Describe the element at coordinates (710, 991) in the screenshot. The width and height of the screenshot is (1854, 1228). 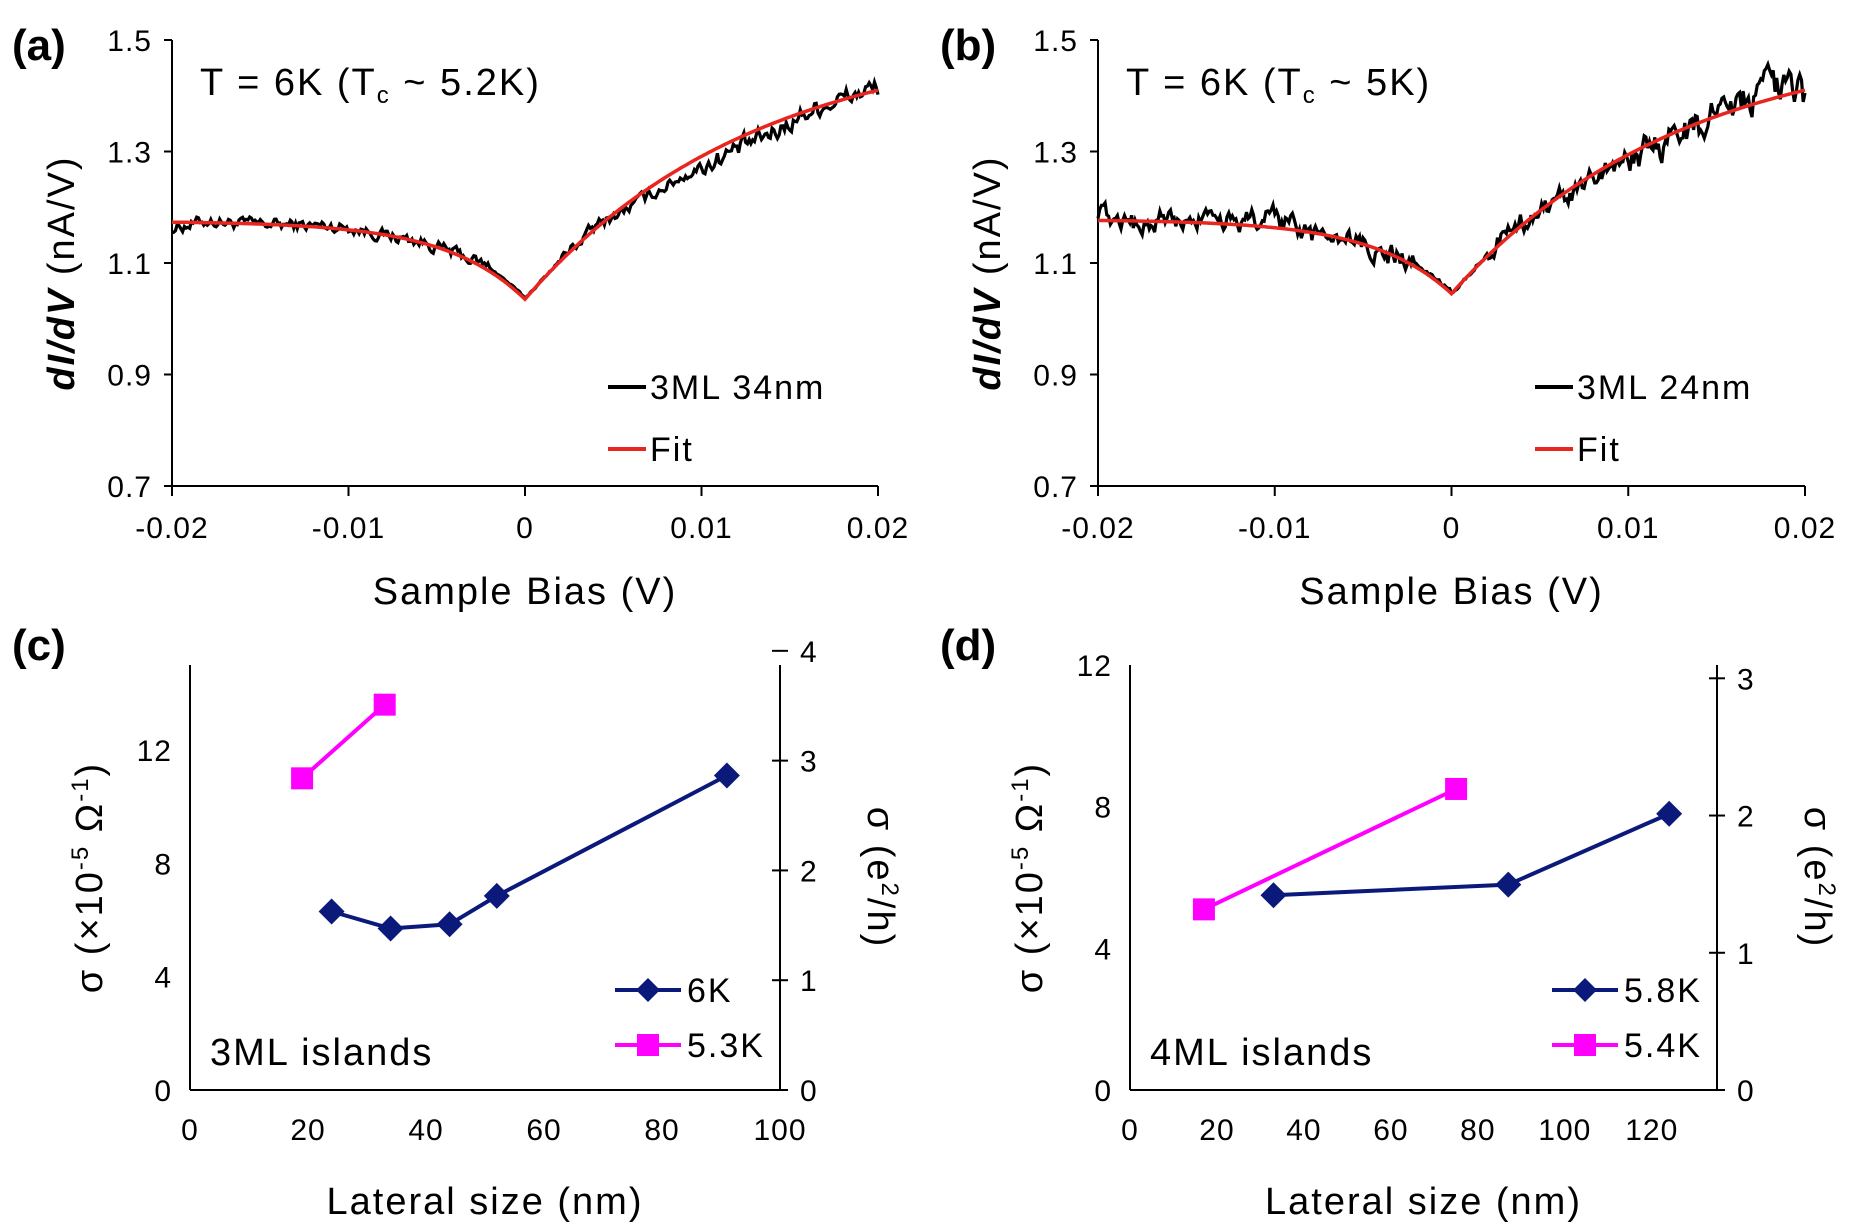
I see `legend-label: 6K` at that location.